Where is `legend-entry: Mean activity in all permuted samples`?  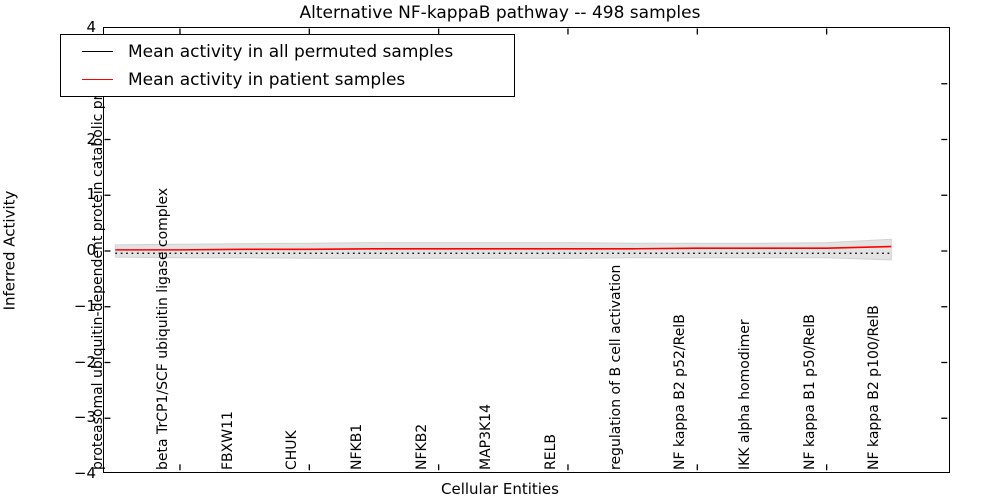 legend-entry: Mean activity in all permuted samples is located at coordinates (298, 52).